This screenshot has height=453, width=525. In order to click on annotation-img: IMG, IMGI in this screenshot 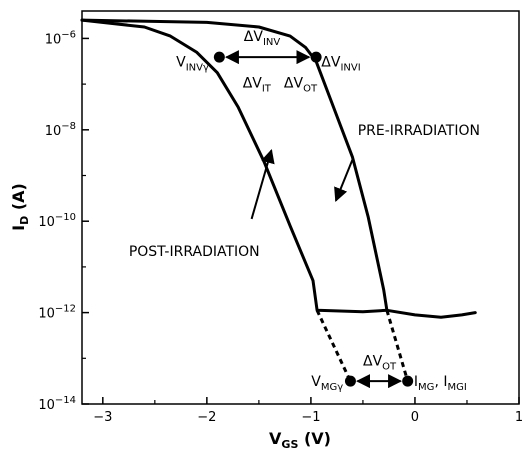, I will do `click(440, 383)`.